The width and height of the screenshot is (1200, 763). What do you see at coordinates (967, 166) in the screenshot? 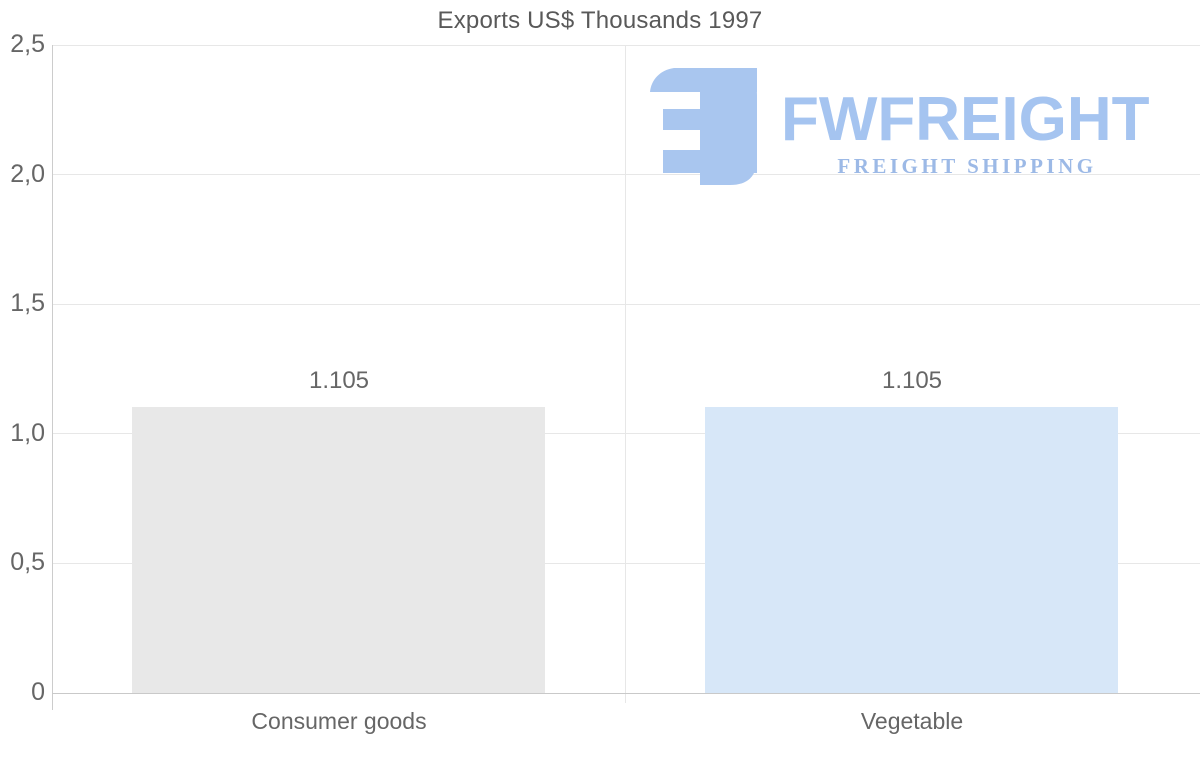
I see `logo-tagline: FREIGHT SHIPPING` at bounding box center [967, 166].